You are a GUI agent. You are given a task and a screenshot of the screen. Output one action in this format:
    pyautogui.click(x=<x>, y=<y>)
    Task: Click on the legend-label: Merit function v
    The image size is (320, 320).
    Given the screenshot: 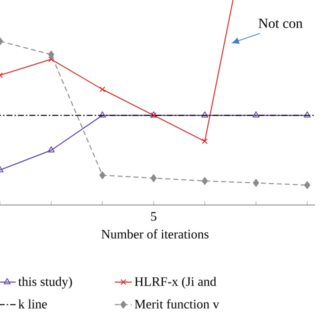 What is the action you would take?
    pyautogui.click(x=177, y=304)
    